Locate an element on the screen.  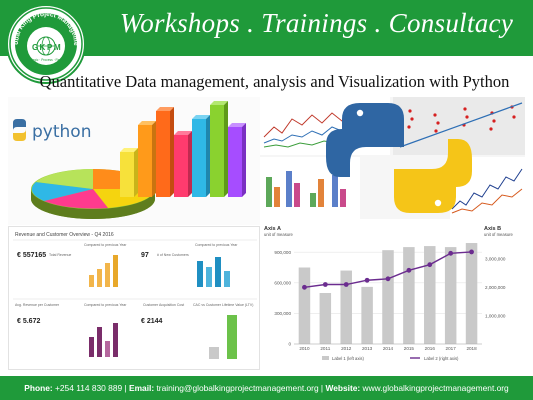
kpi-label-cac: Customer Acquisition Cost is located at coordinates (163, 305).